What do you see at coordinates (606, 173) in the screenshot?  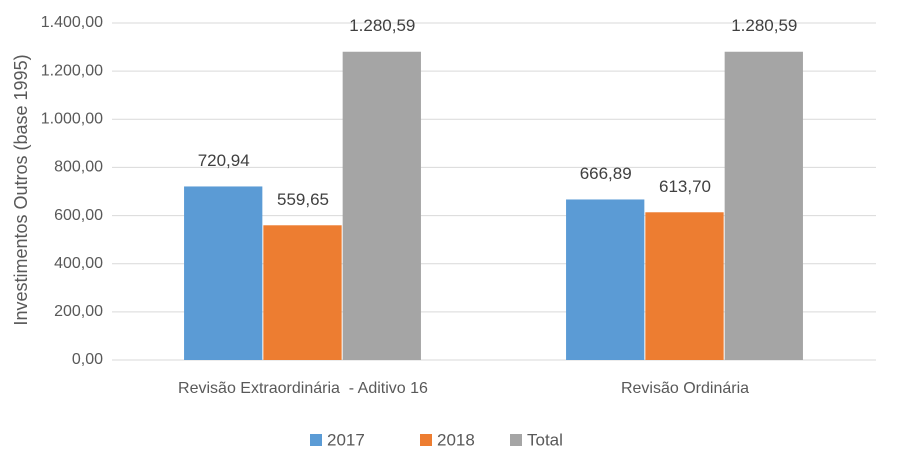 I see `value-label: 666,89` at bounding box center [606, 173].